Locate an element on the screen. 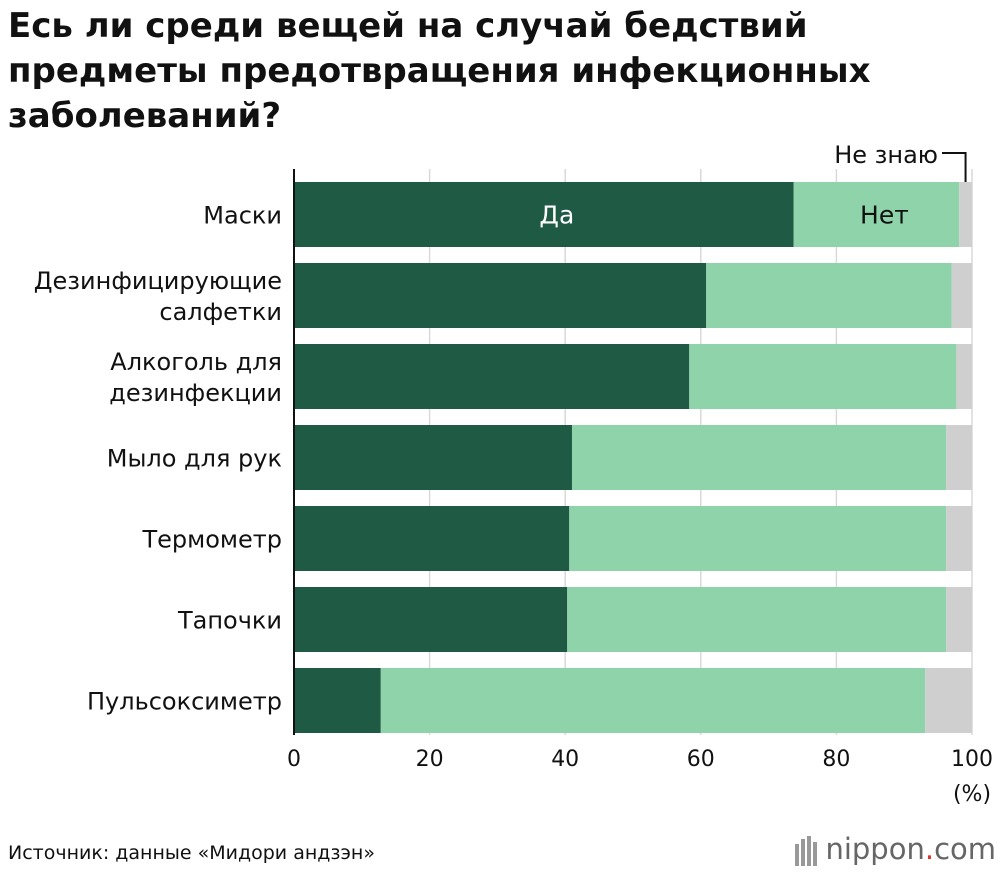  category-label-line: Дезинфицирующие is located at coordinates (158, 281).